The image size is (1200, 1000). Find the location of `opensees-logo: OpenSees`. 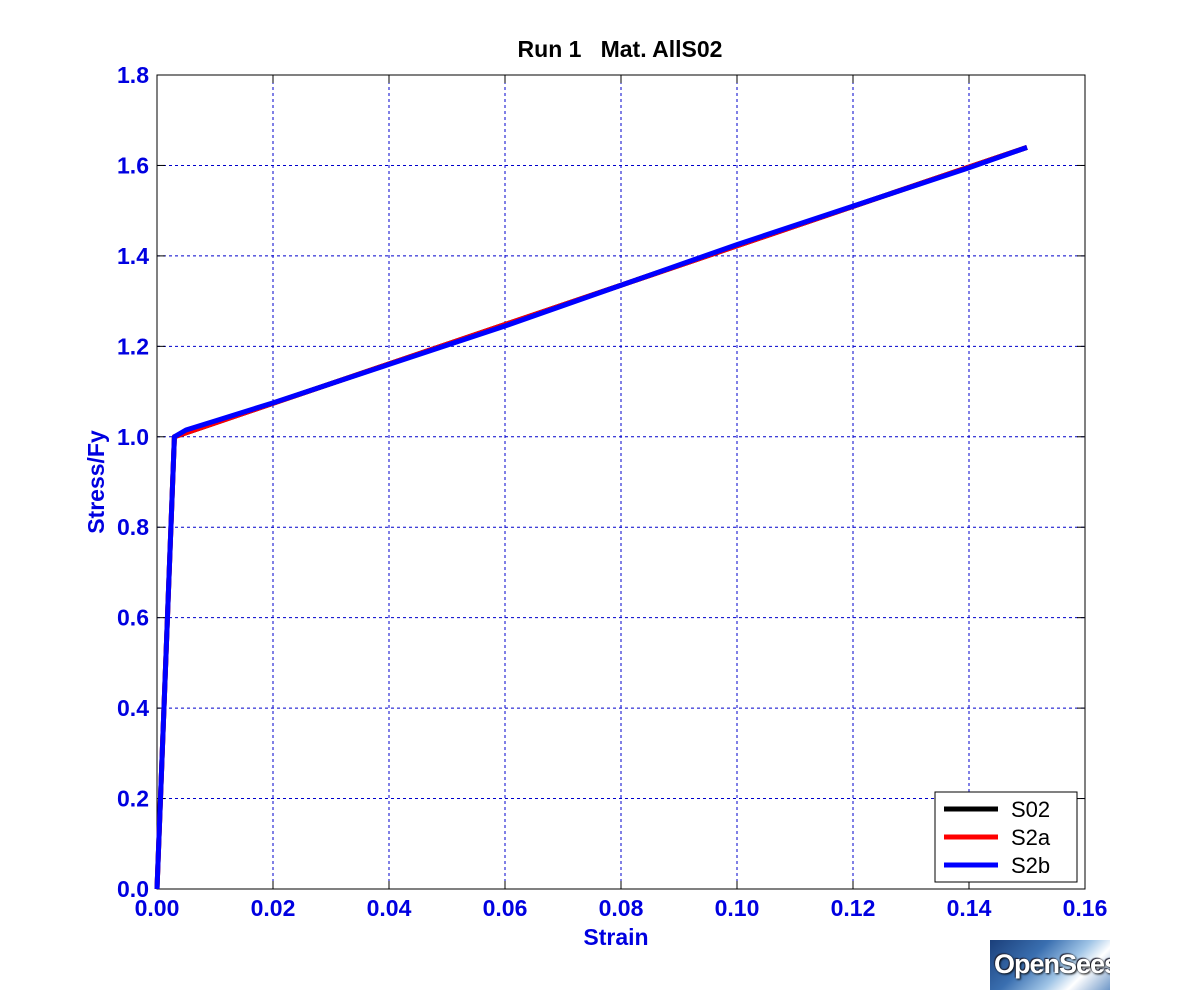

opensees-logo: OpenSees is located at coordinates (1050, 965).